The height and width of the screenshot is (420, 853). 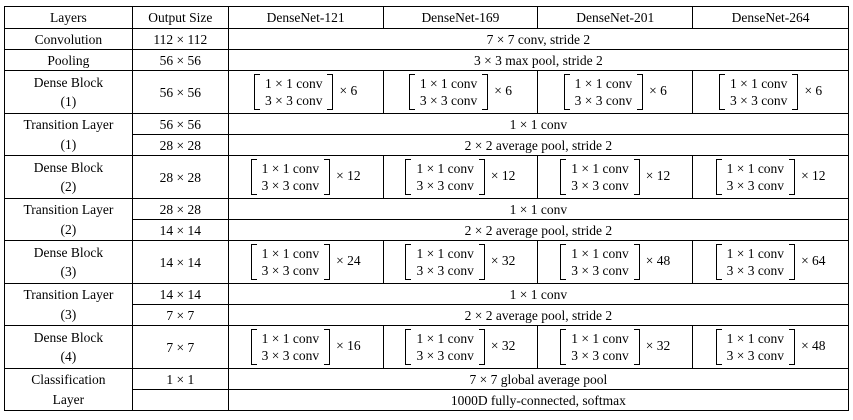 What do you see at coordinates (770, 262) in the screenshot?
I see `dense-config-264: 1 × 1 conv 3 × 3 conv × 64` at bounding box center [770, 262].